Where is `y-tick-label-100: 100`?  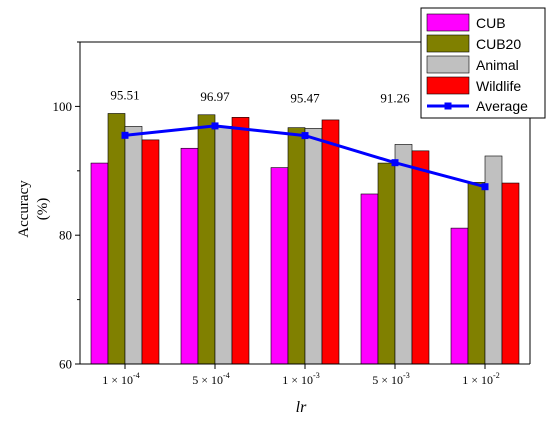 y-tick-label-100: 100 is located at coordinates (63, 106).